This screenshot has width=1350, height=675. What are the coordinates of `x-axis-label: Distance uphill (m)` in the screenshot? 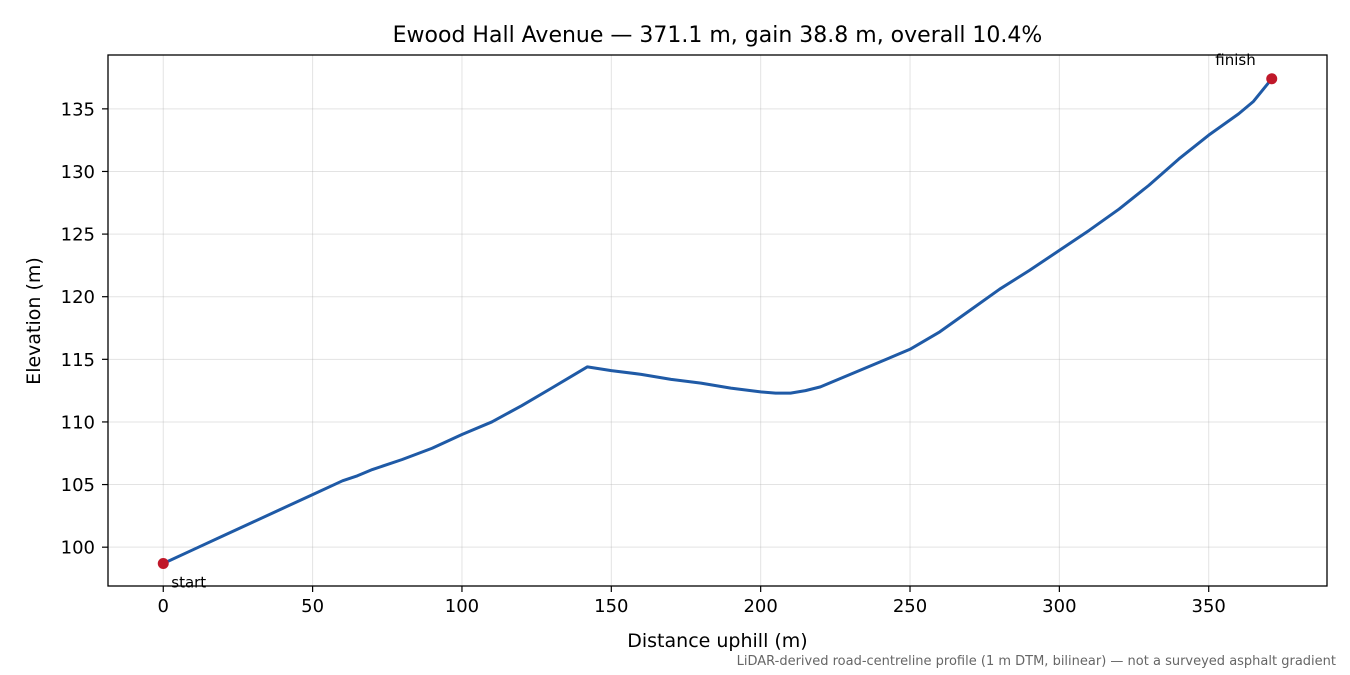 It's located at (717, 641).